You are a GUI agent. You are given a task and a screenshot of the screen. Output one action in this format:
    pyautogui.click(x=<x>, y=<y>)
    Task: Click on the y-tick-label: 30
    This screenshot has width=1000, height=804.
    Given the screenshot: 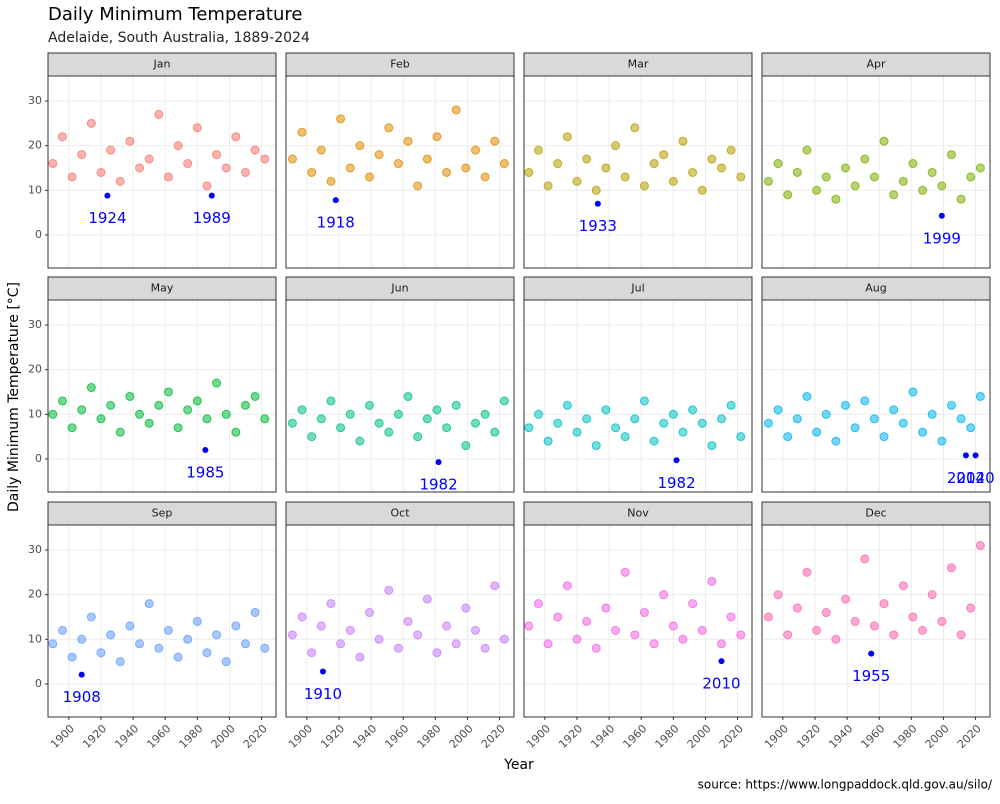 What is the action you would take?
    pyautogui.click(x=35, y=324)
    